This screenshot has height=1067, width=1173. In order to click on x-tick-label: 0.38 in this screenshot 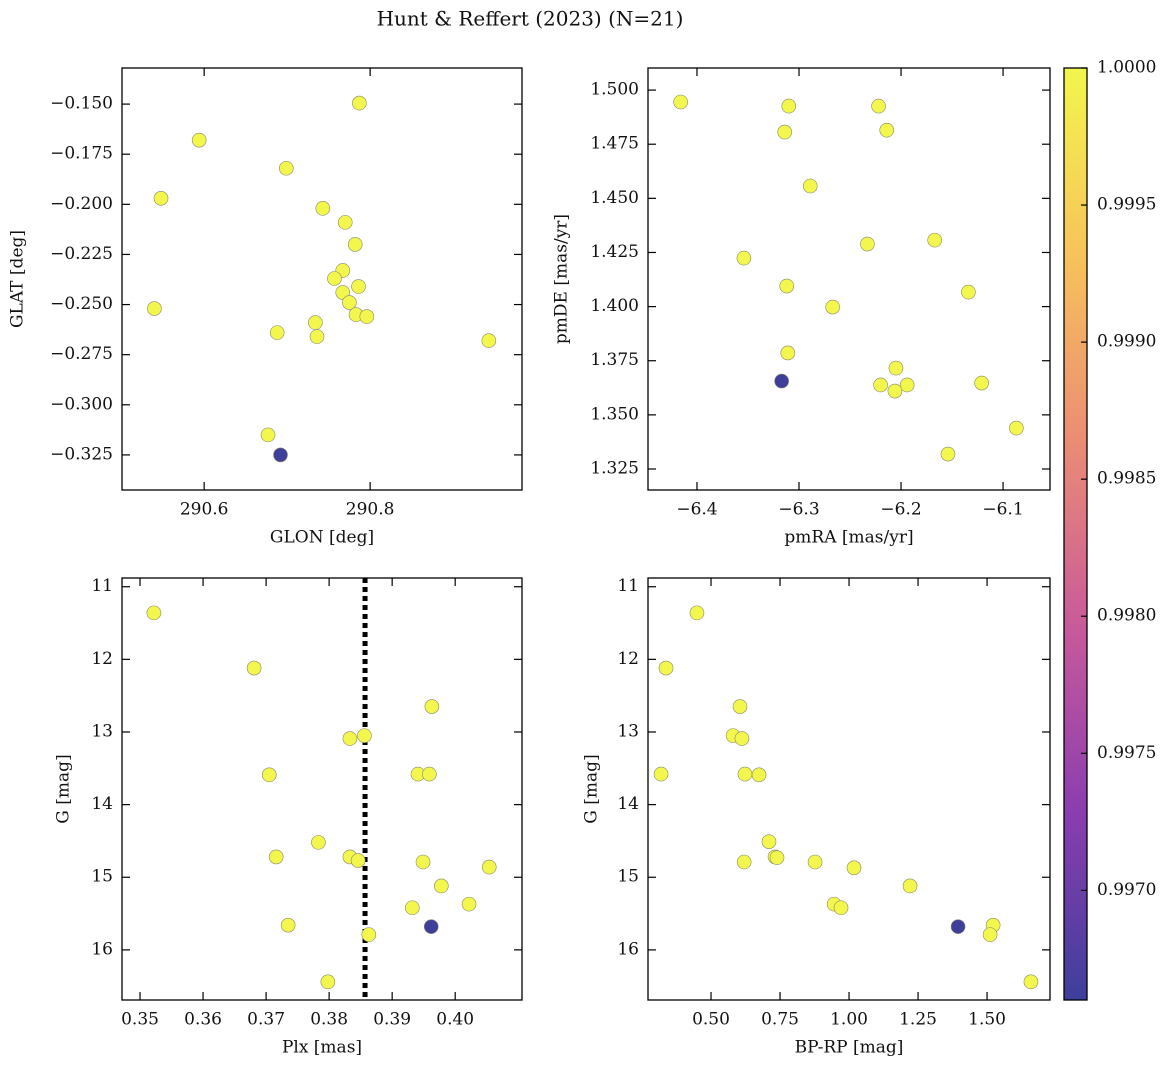, I will do `click(329, 1020)`.